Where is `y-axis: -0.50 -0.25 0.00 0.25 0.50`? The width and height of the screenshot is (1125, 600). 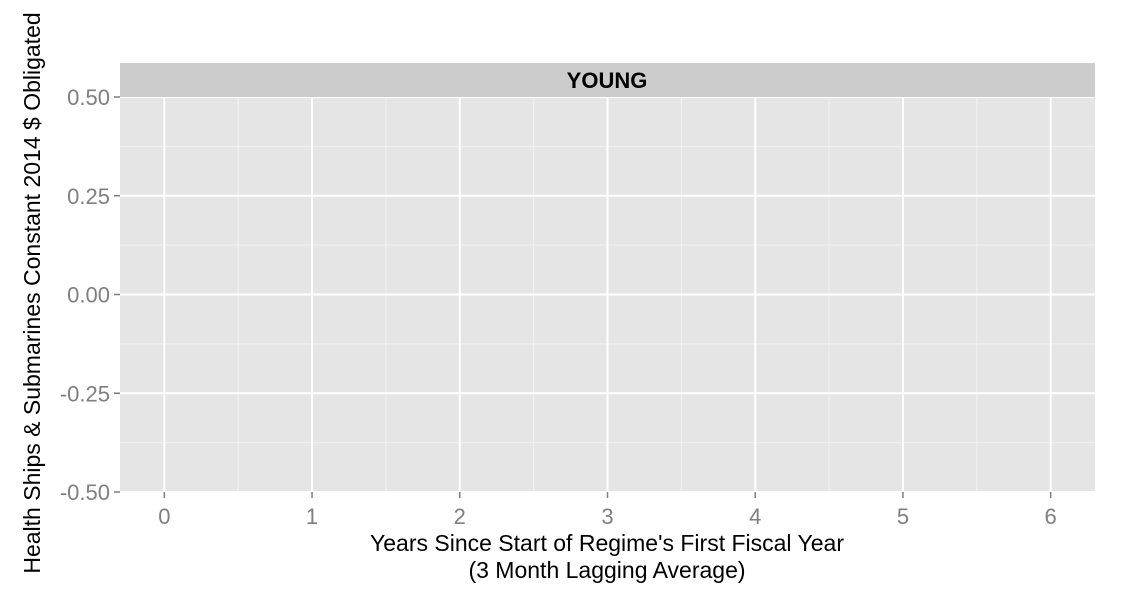 y-axis: -0.50 -0.25 0.00 0.25 0.50 is located at coordinates (90, 295).